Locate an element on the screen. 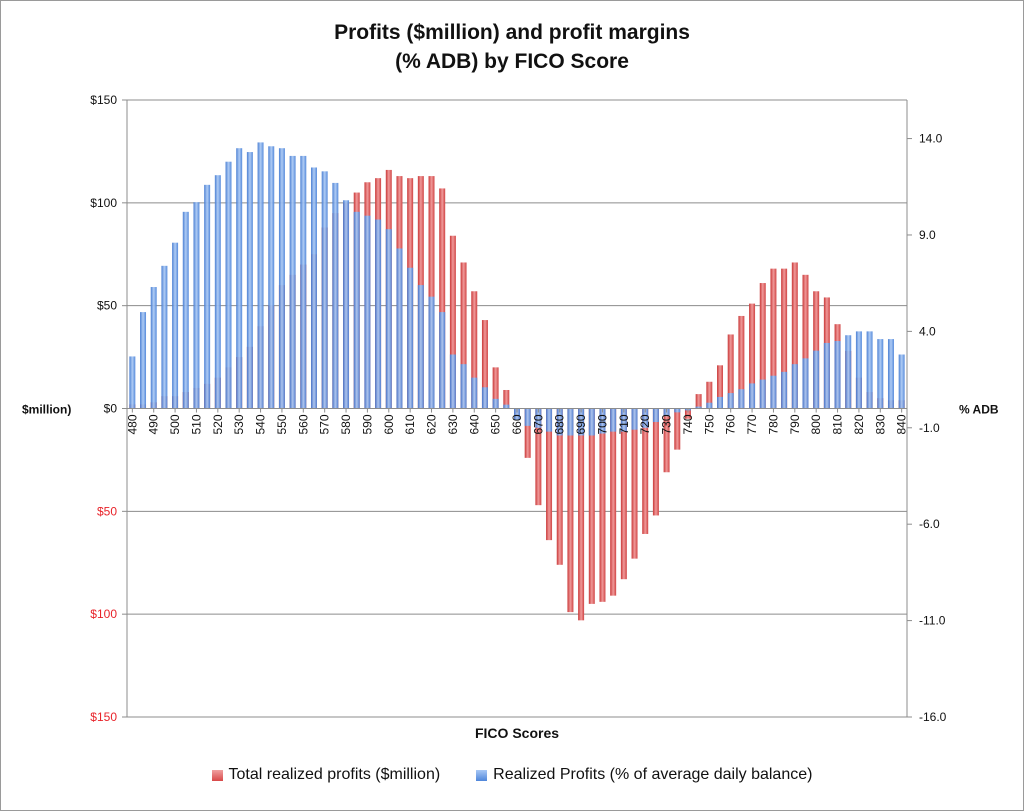  x-tick-label: 840 is located at coordinates (902, 424).